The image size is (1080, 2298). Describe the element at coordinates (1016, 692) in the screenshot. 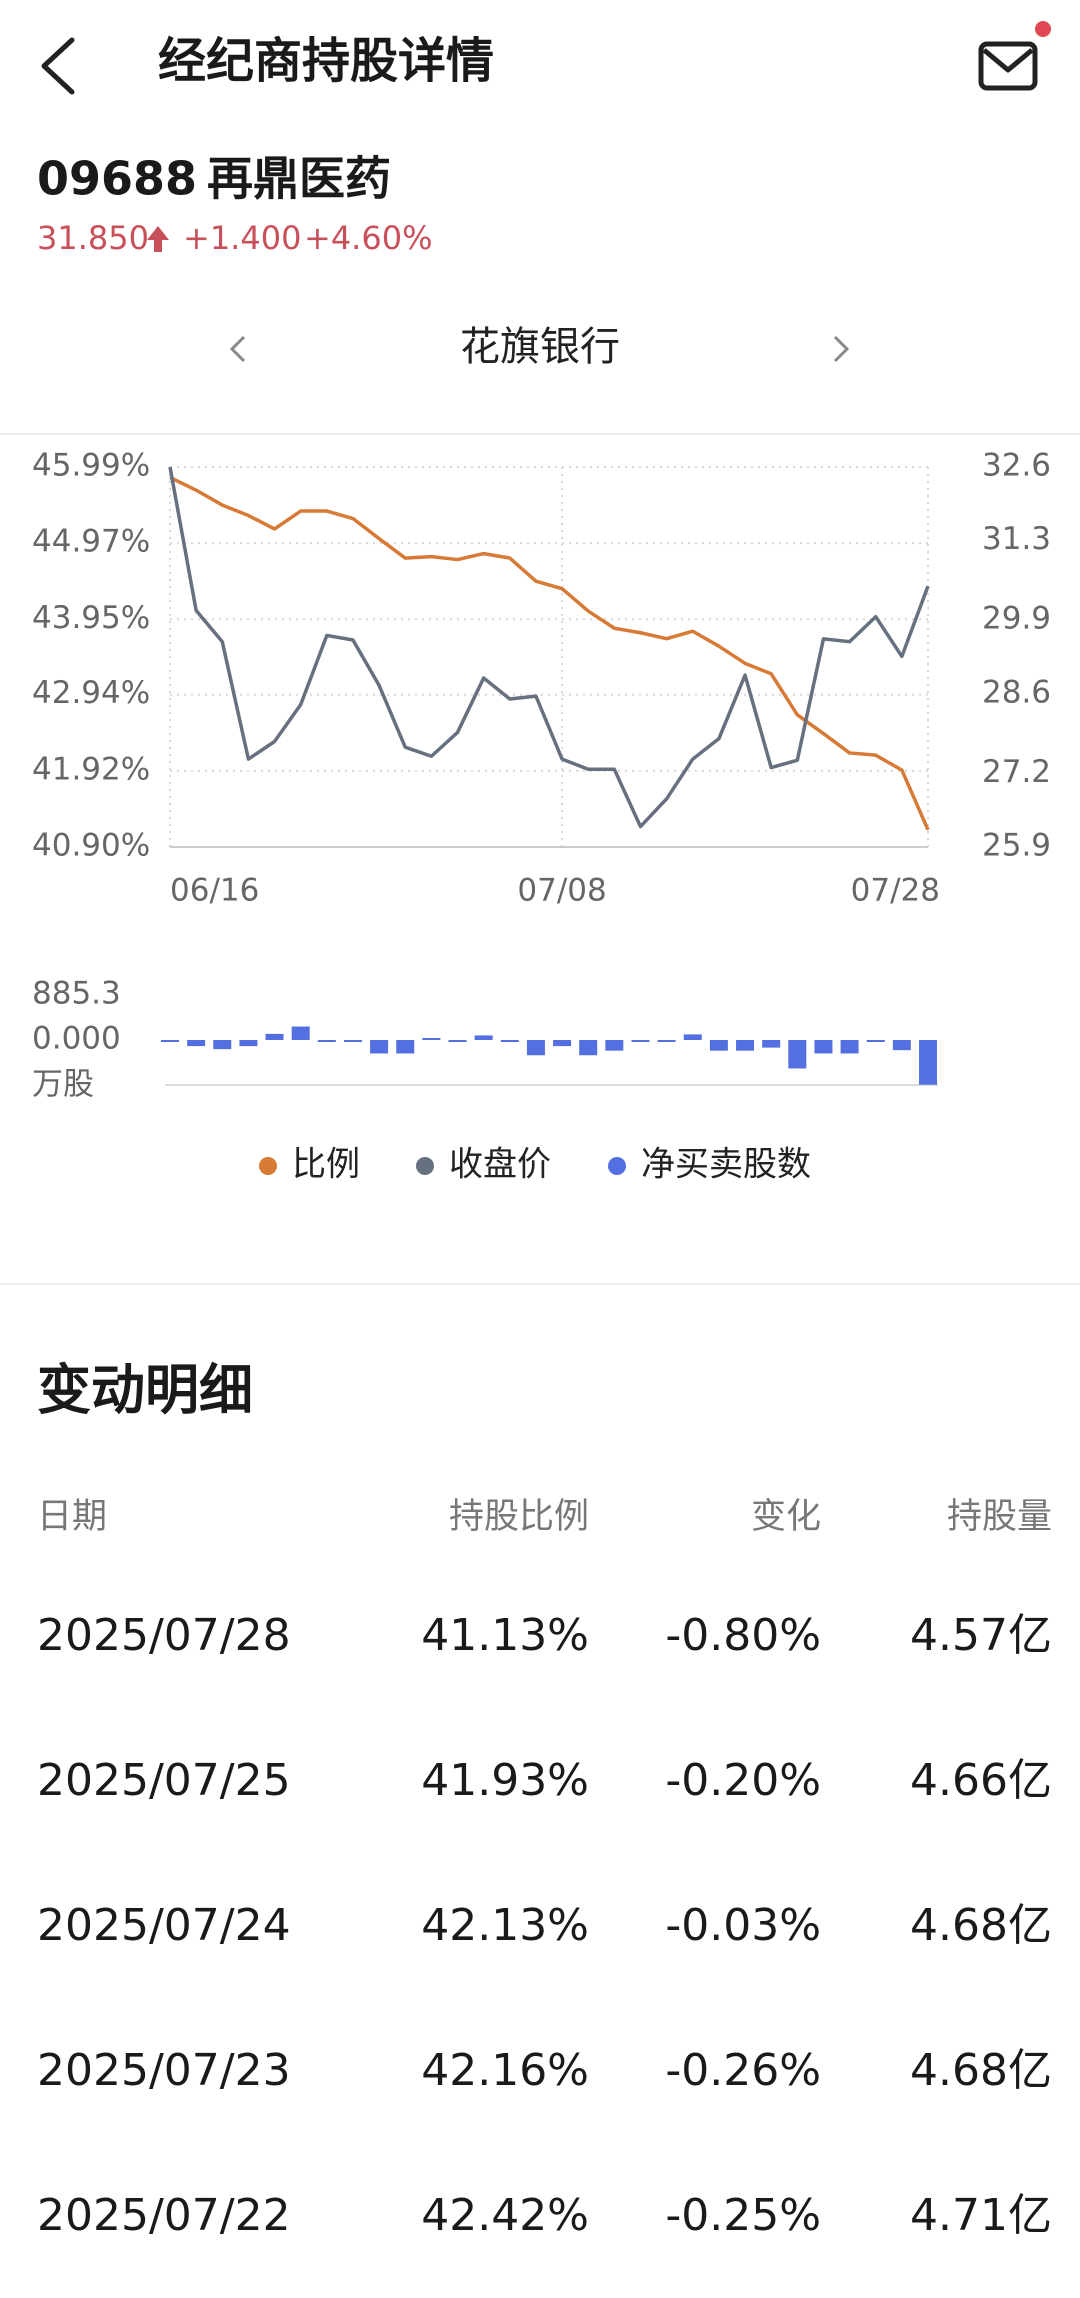

I see `y2-tick-label: 28.6` at that location.